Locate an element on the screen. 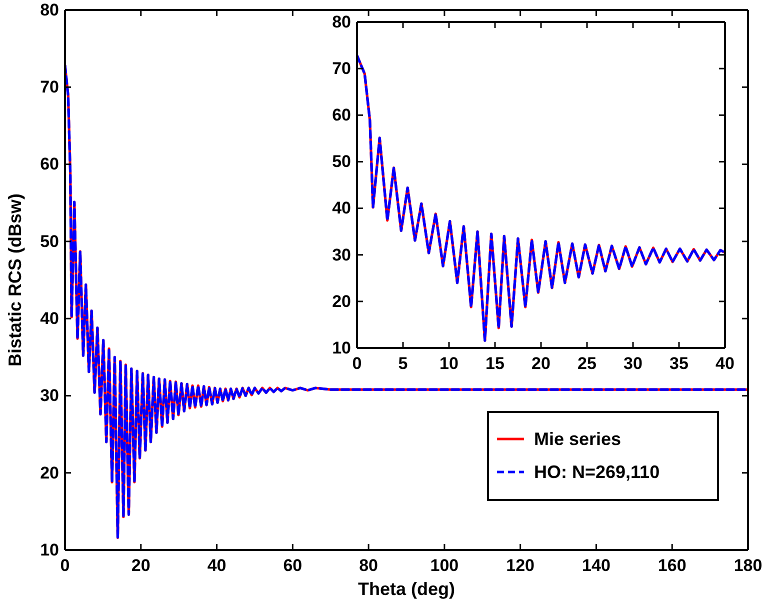 The width and height of the screenshot is (777, 604). x-tick-label: 5 is located at coordinates (403, 364).